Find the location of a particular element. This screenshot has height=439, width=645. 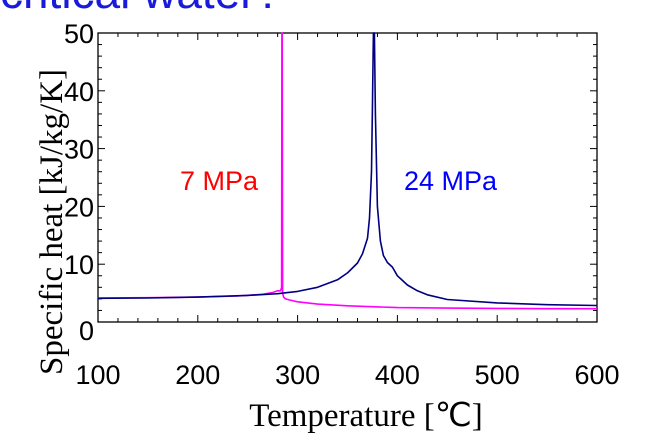

x-tick-label: 300 is located at coordinates (297, 375).